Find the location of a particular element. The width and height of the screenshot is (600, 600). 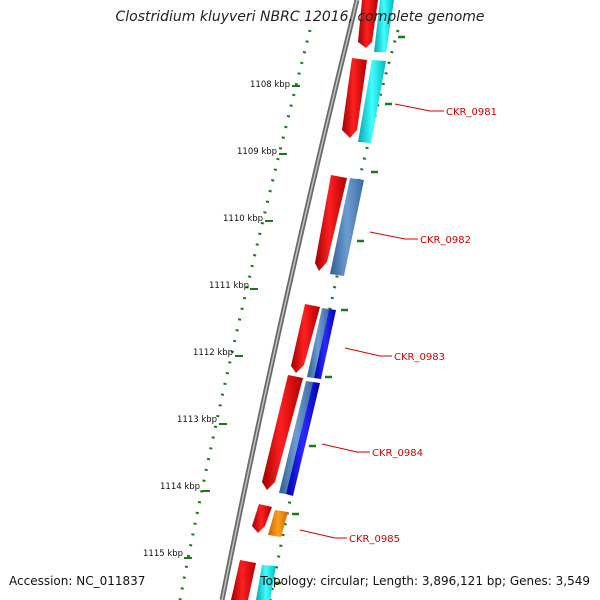

kbp-label: 1110 kbp is located at coordinates (243, 219).